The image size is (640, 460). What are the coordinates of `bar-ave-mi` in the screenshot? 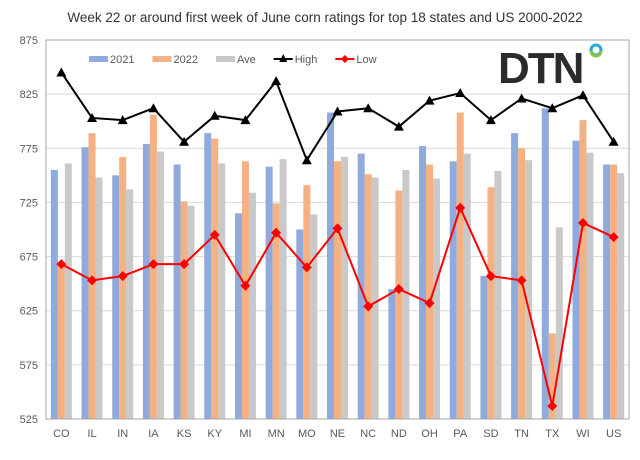 It's located at (252, 305).